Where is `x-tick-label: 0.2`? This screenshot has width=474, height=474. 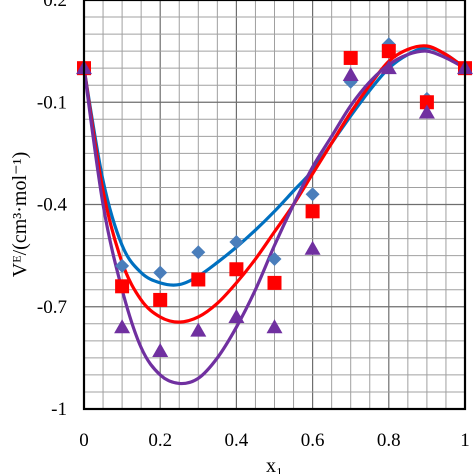 x-tick-label: 0.2 is located at coordinates (160, 440).